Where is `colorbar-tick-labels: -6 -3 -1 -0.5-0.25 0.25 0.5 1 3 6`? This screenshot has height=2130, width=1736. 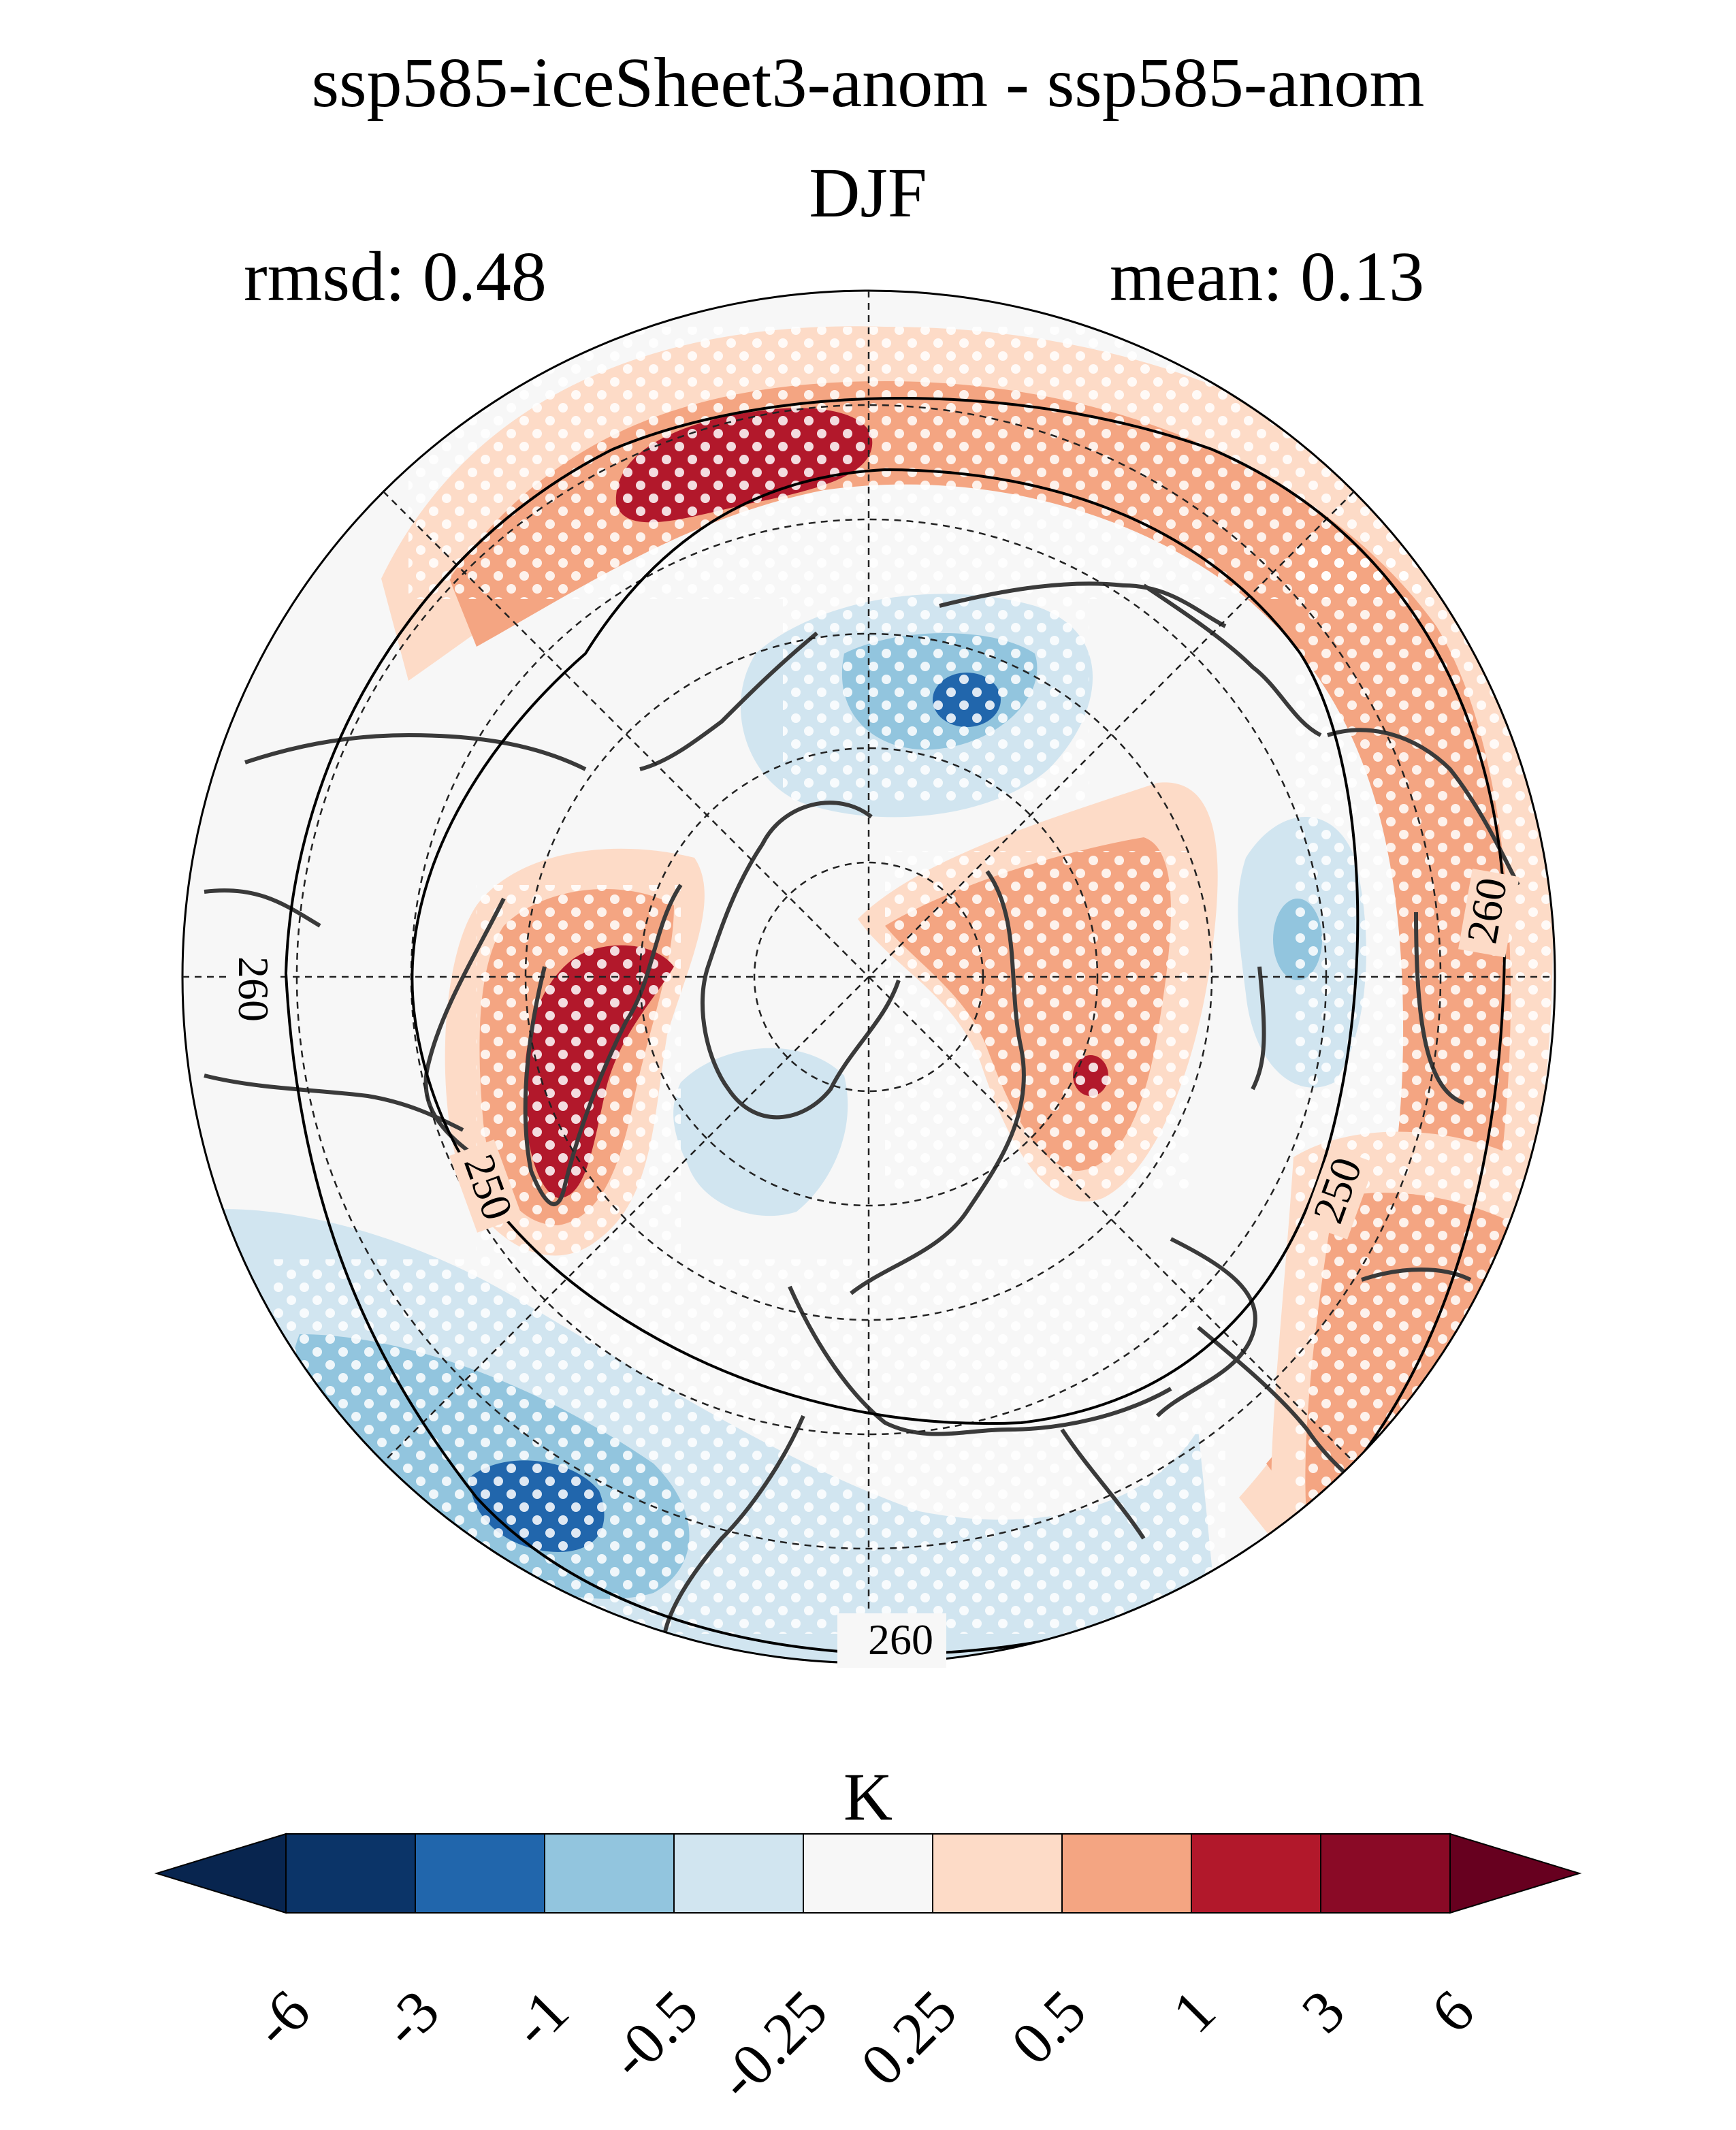
colorbar-tick-labels: -6 -3 -1 -0.5-0.25 0.25 0.5 1 3 6 is located at coordinates (864, 2045).